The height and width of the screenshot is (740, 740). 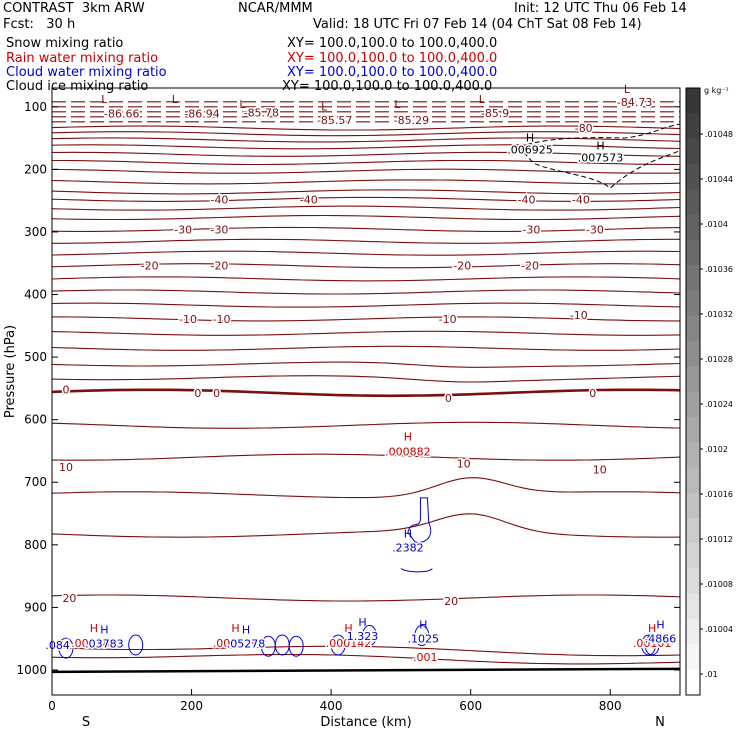 I want to click on y-tick-label: 200, so click(x=35, y=169).